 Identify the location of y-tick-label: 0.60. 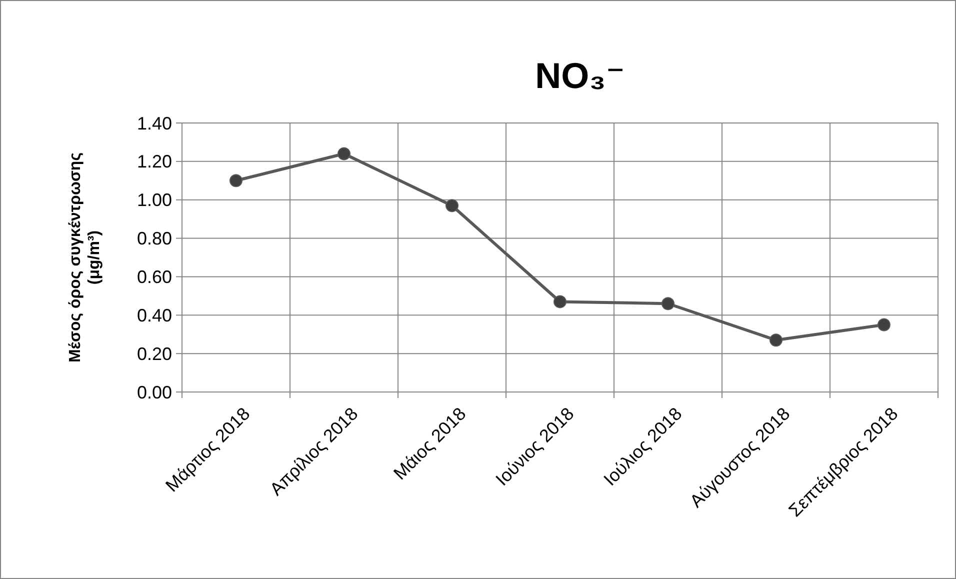
(154, 277).